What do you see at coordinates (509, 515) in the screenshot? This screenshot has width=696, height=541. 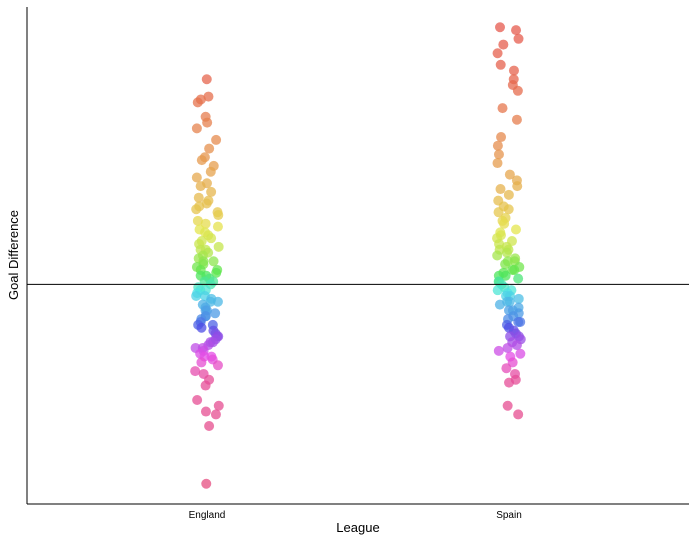 I see `x-tick-label-spain: Spain` at bounding box center [509, 515].